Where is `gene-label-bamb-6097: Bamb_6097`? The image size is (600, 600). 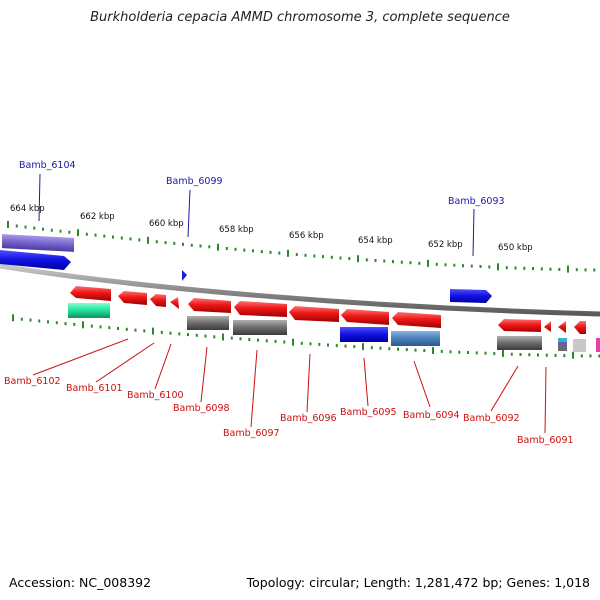 gene-label-bamb-6097: Bamb_6097 is located at coordinates (251, 433).